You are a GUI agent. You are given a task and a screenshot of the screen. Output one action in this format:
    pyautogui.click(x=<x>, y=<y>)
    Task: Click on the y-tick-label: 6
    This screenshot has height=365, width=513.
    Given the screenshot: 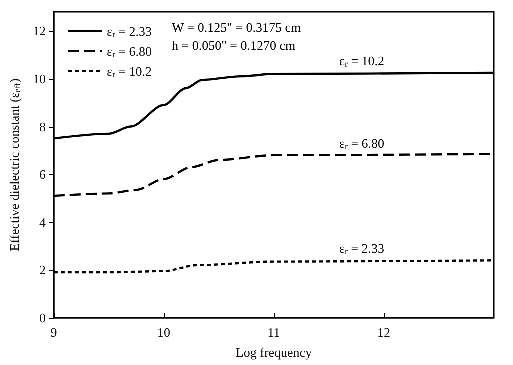 What is the action you would take?
    pyautogui.click(x=43, y=174)
    